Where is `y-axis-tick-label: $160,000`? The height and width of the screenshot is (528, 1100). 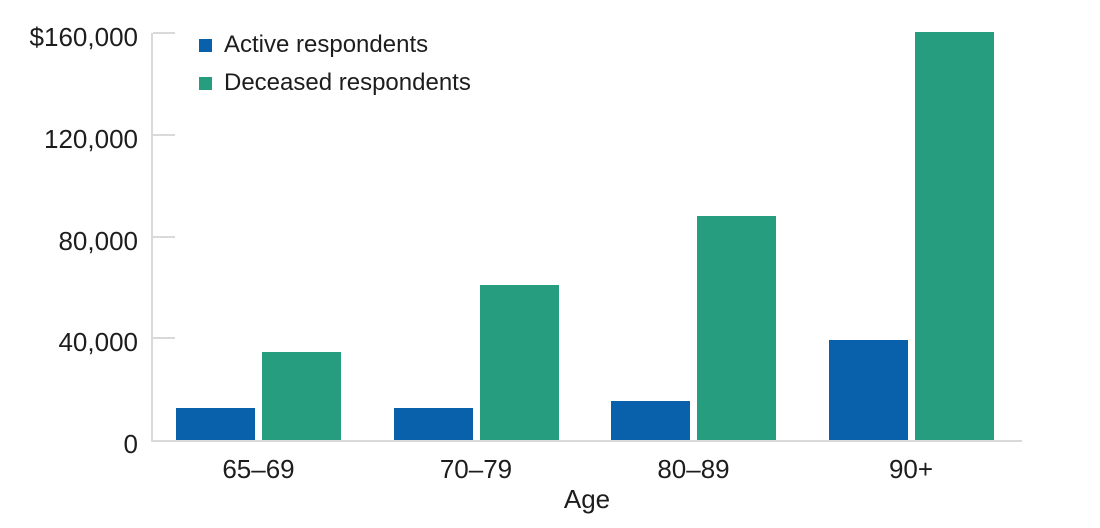
y-axis-tick-label: $160,000 is located at coordinates (83, 37).